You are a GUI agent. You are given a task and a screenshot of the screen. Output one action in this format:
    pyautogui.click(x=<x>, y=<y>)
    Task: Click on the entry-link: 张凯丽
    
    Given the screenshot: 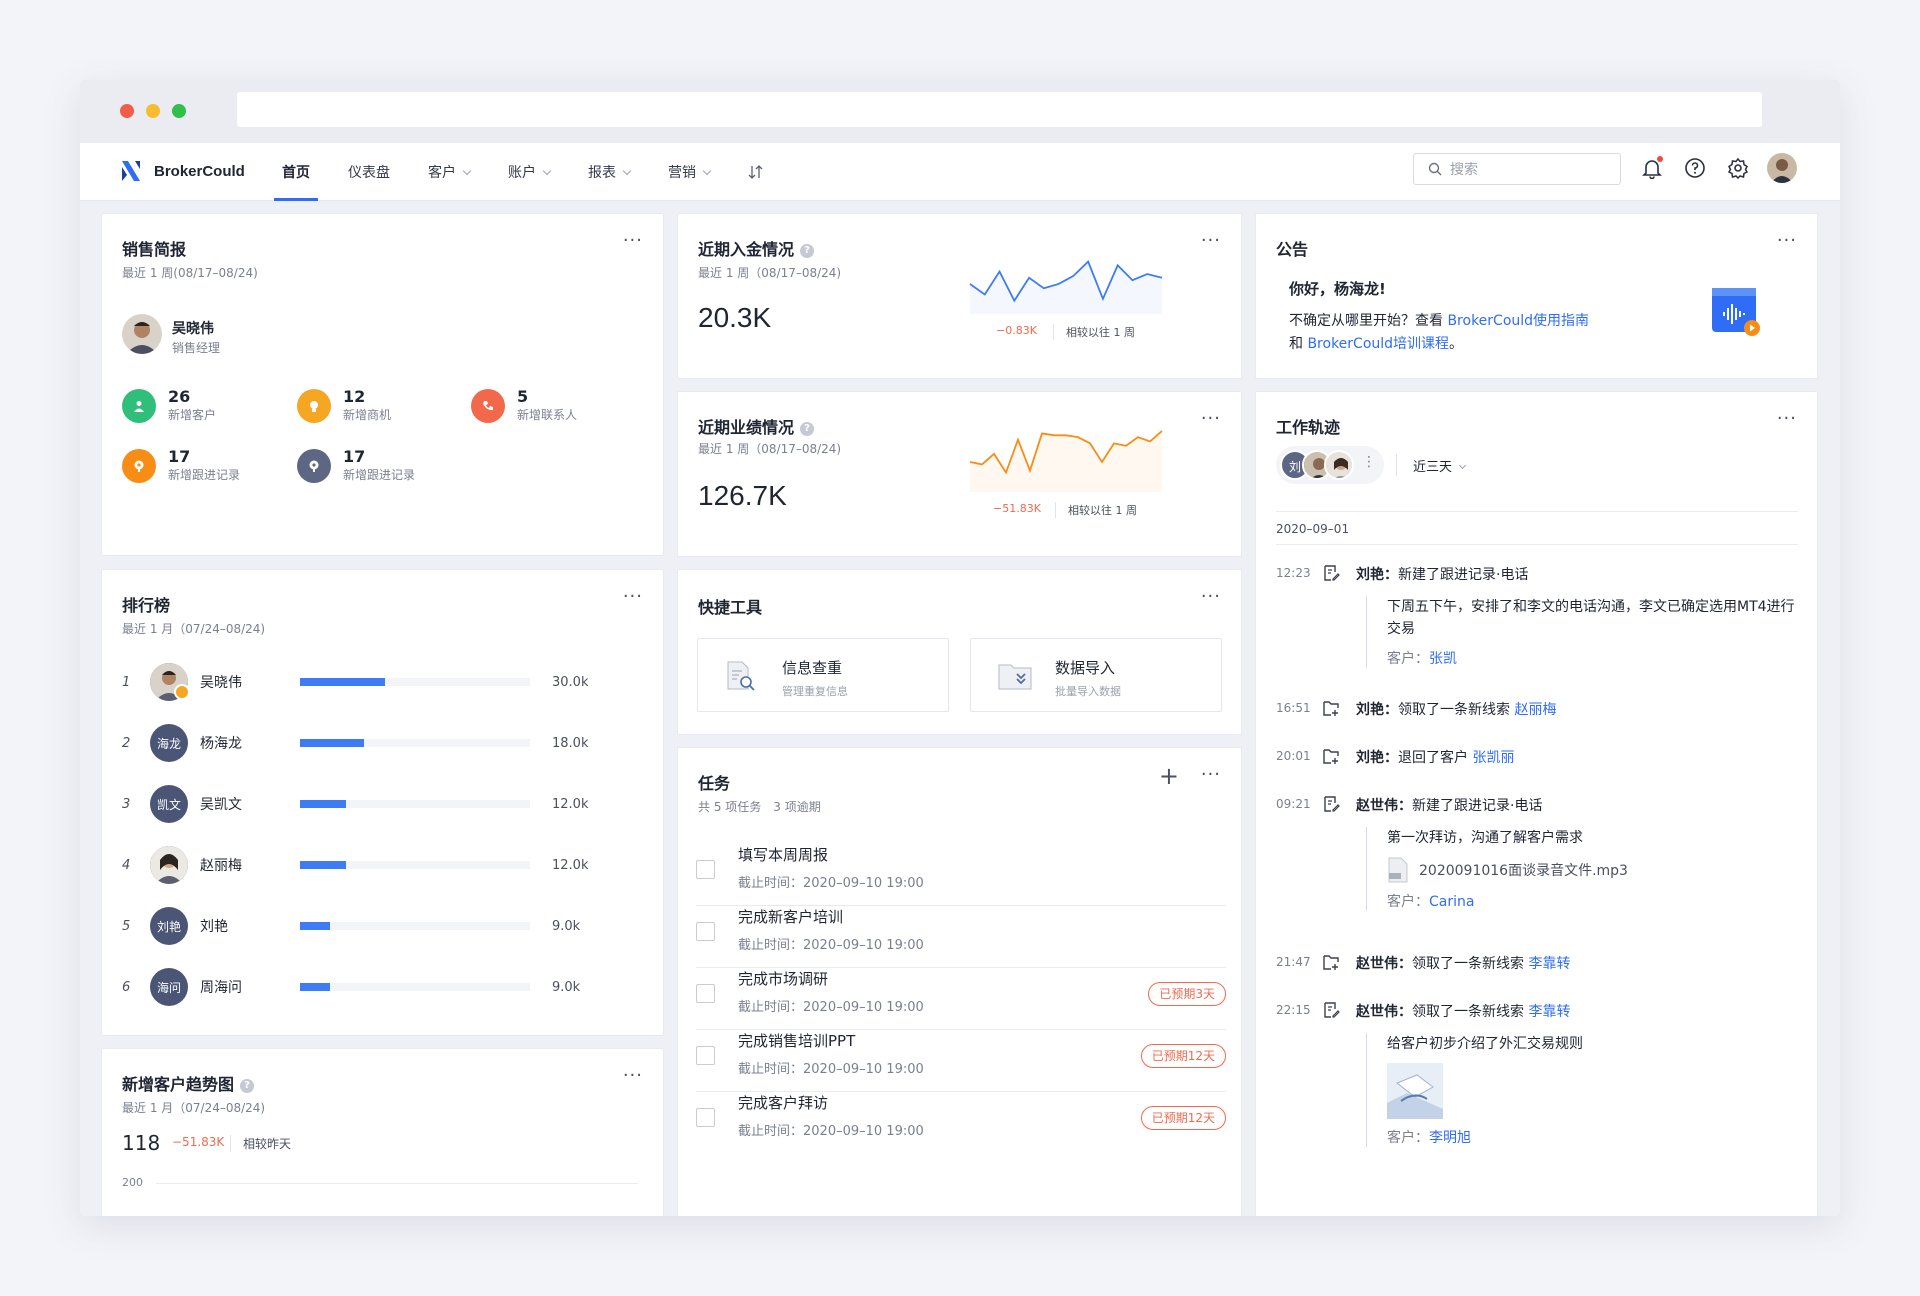 What is the action you would take?
    pyautogui.click(x=1493, y=758)
    